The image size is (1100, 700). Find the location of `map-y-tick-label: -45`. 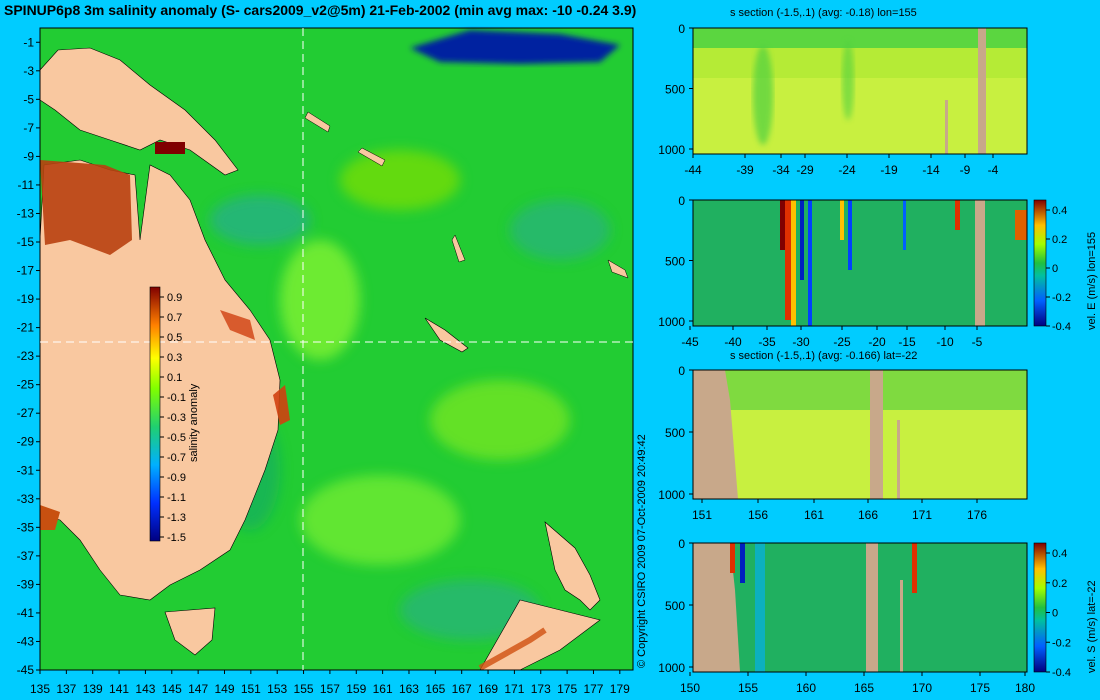

map-y-tick-label: -45 is located at coordinates (26, 670).